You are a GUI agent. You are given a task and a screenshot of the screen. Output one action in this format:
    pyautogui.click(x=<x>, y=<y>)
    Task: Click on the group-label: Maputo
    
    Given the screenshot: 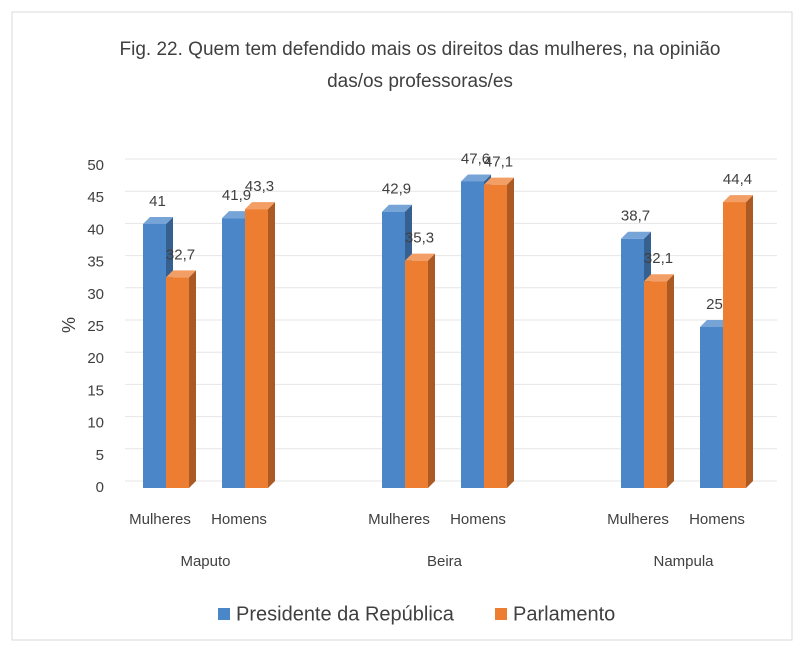 What is the action you would take?
    pyautogui.click(x=205, y=561)
    